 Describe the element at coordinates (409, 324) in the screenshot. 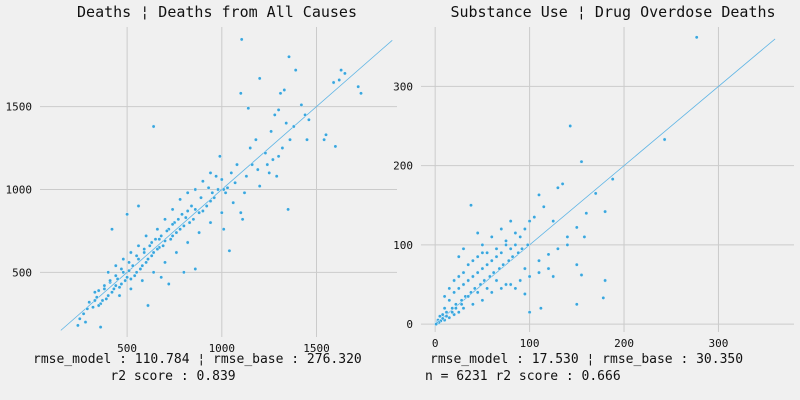

I see `y-tick-label-drug-overdose-0: 0` at that location.